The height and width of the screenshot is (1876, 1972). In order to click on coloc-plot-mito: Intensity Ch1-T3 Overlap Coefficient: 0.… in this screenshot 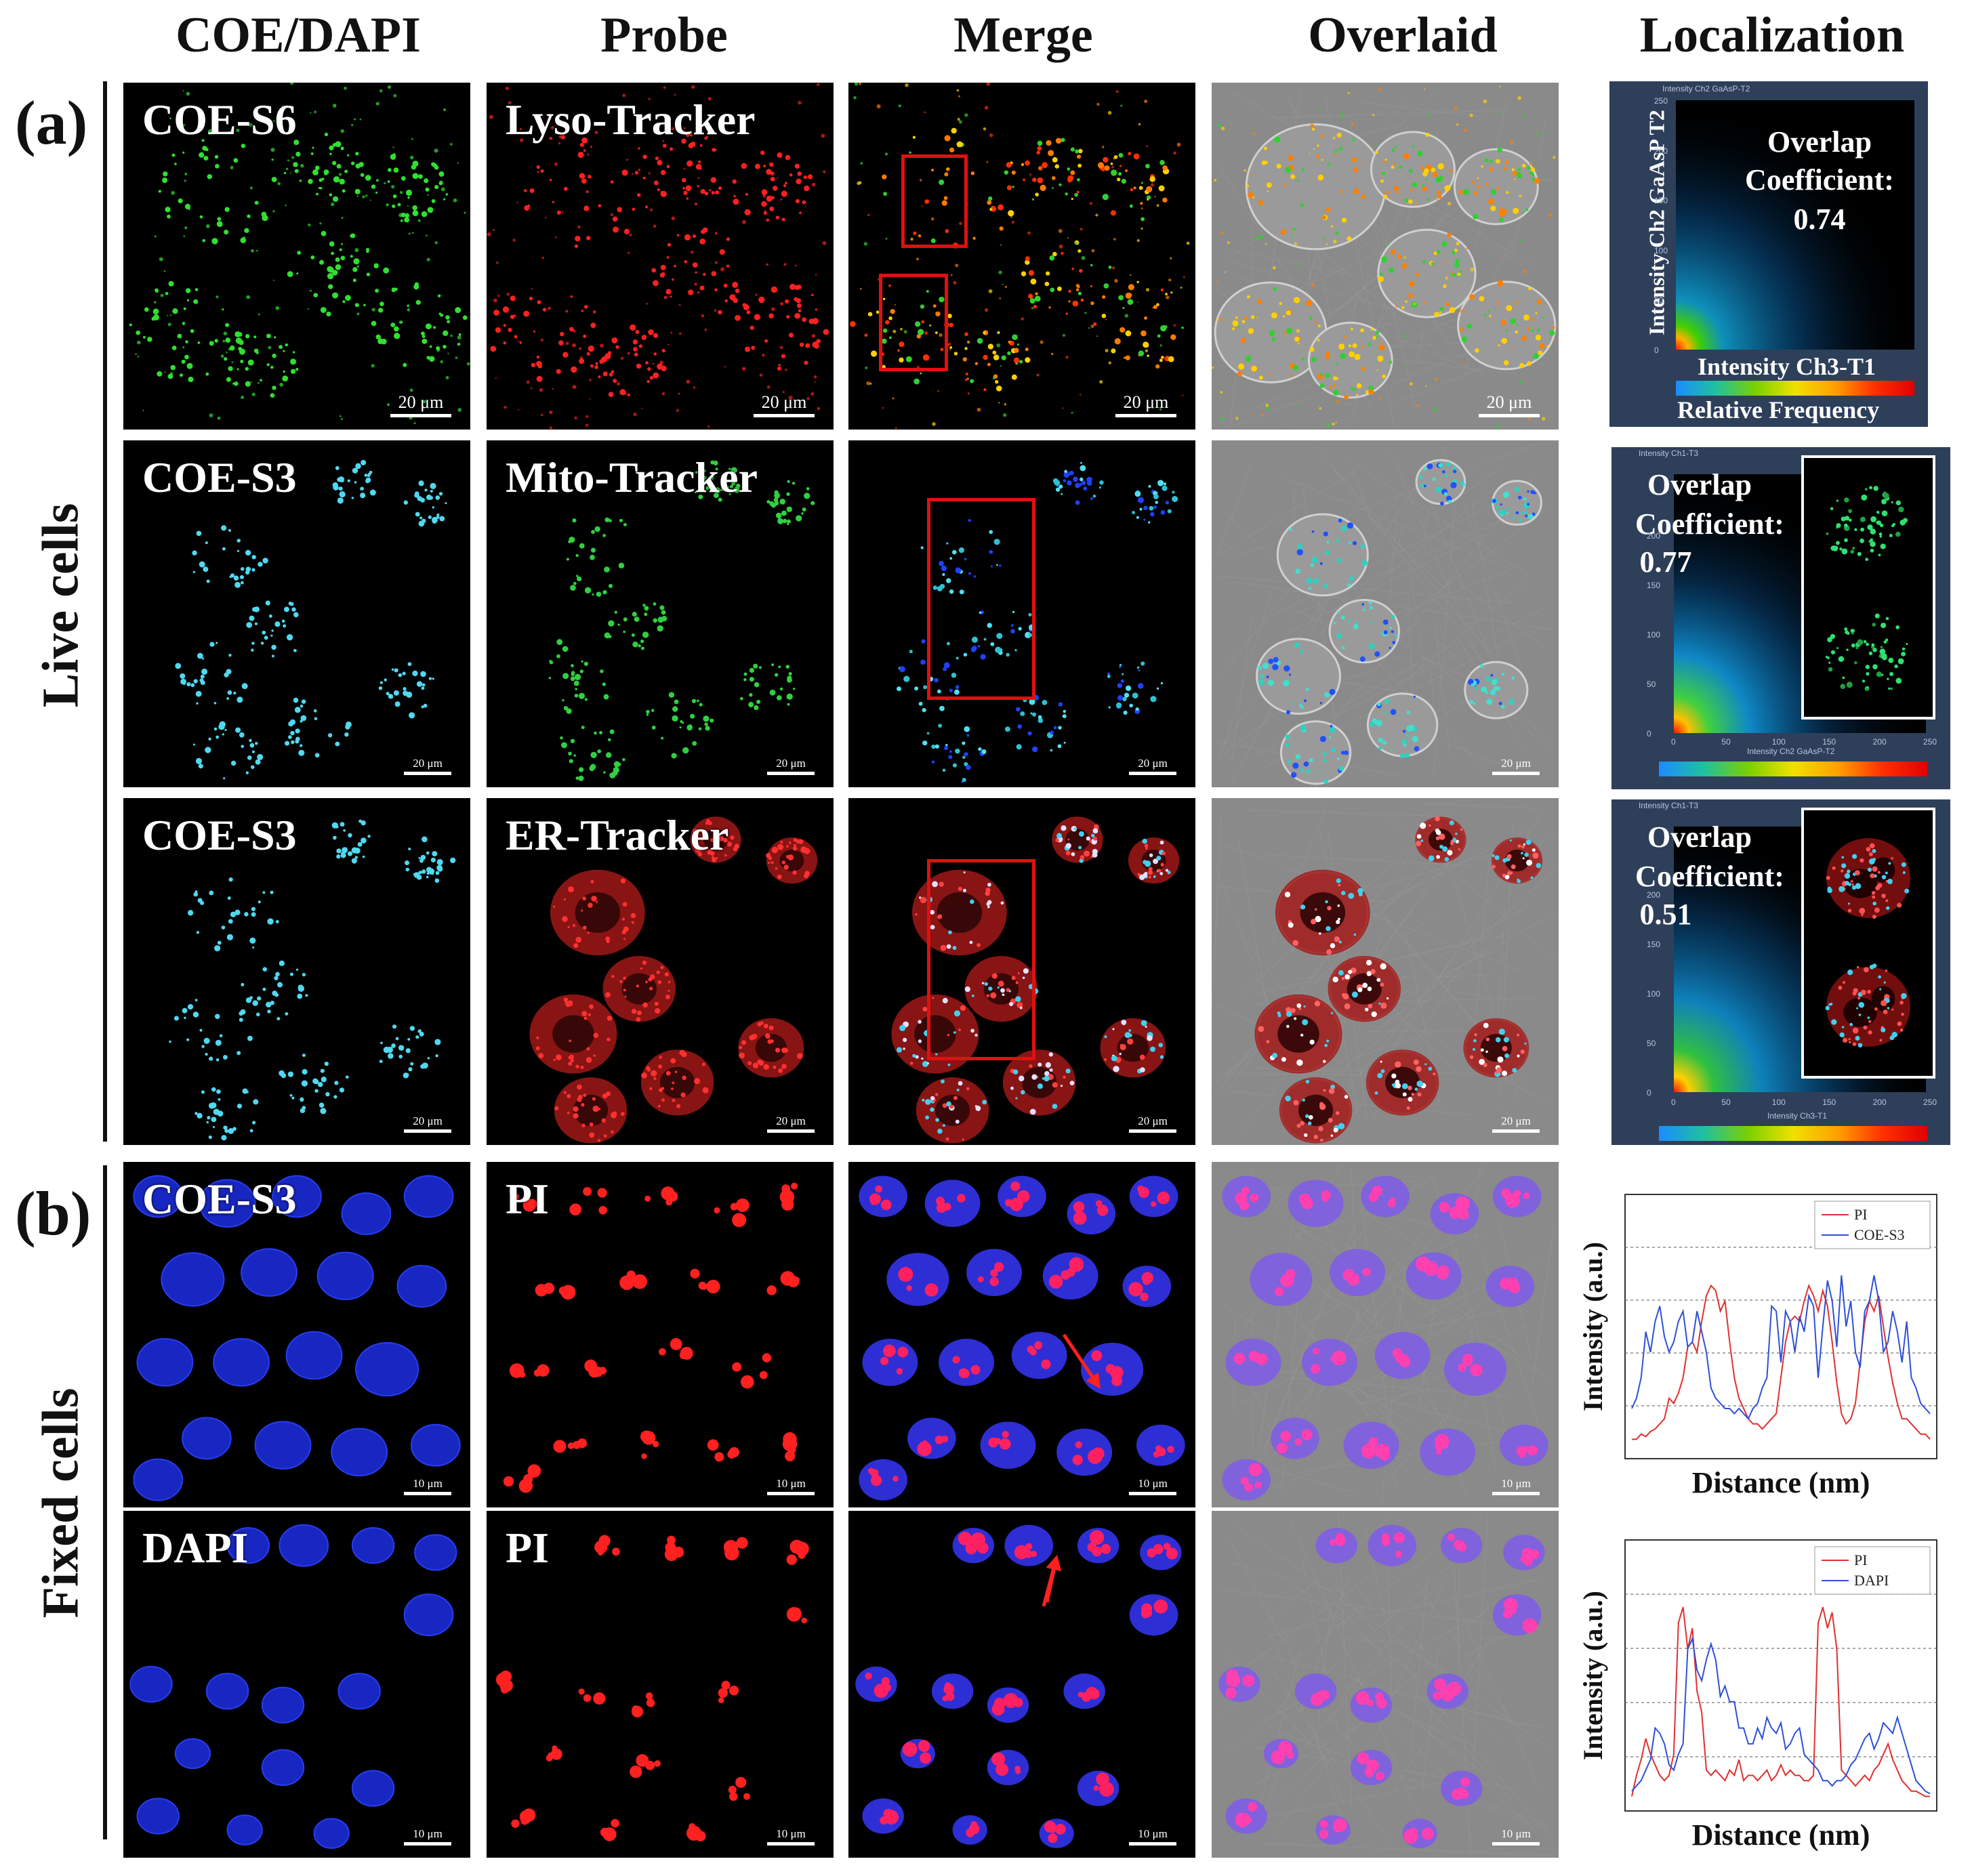, I will do `click(1780, 618)`.